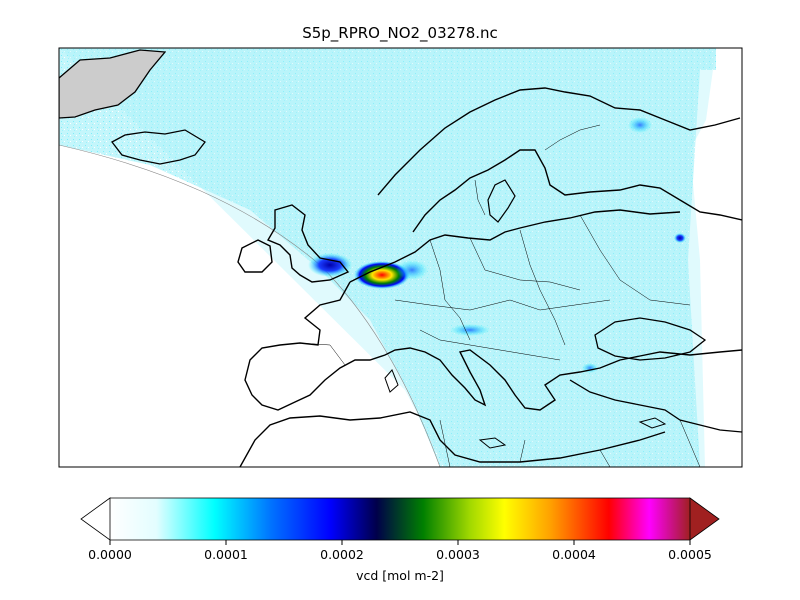  Describe the element at coordinates (308, 243) in the screenshot. I see `great-britain` at that location.